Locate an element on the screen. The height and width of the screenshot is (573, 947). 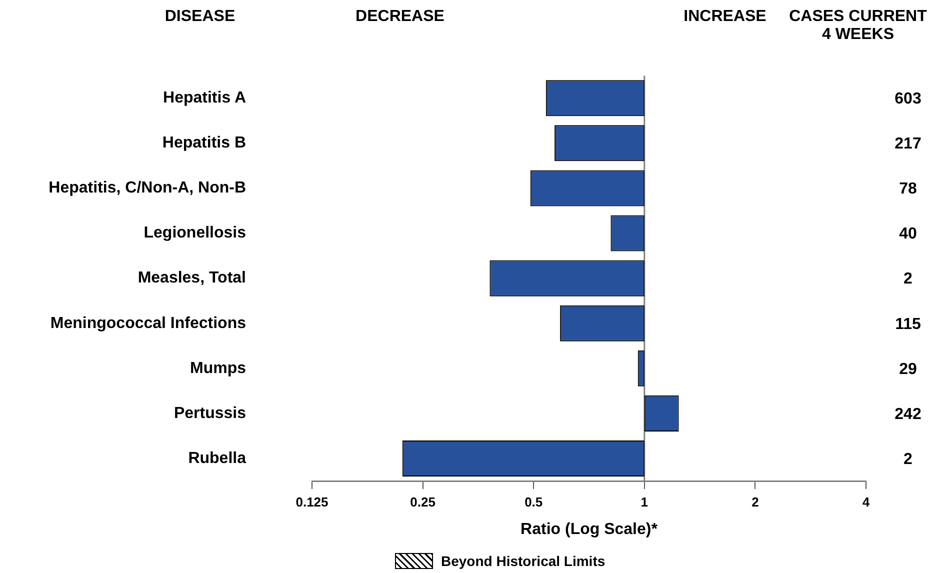
y-tick-label: Hepatitis A is located at coordinates (204, 98).